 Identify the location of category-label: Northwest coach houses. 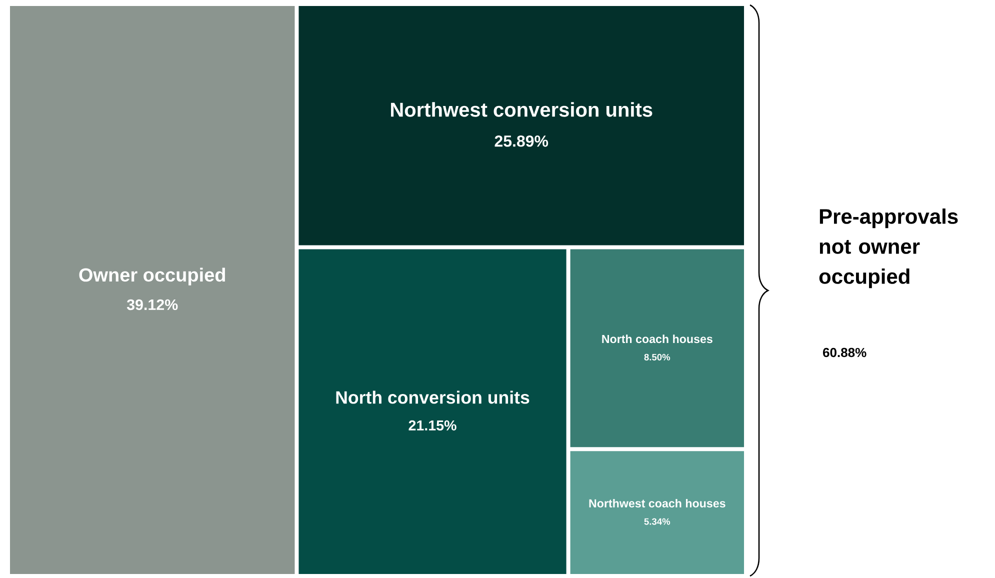
(657, 503).